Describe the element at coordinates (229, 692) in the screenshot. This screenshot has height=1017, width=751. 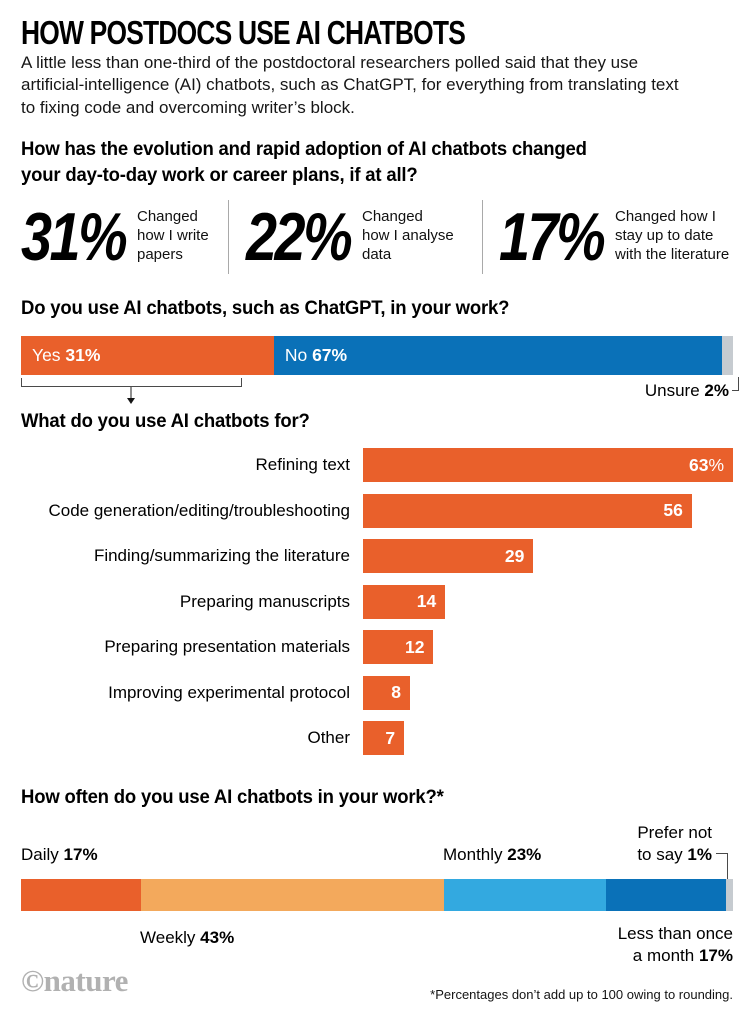
I see `row-label: Improving experimental protocol` at that location.